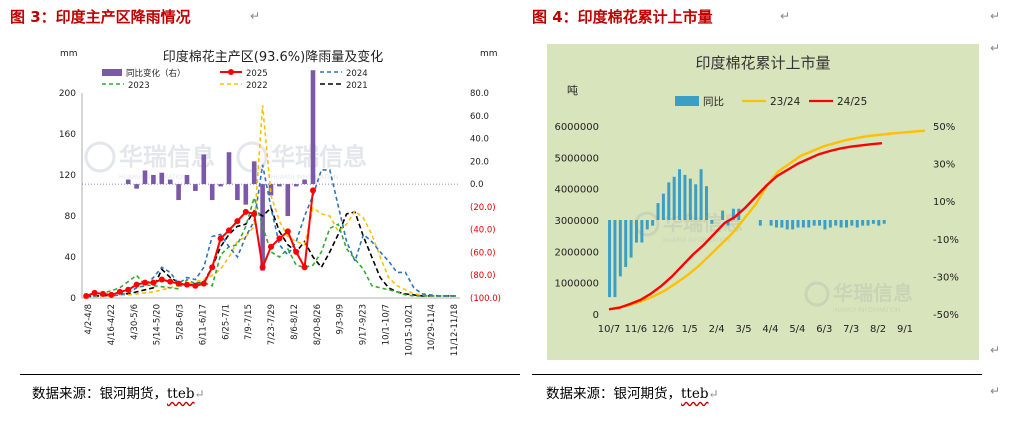  Describe the element at coordinates (181, 322) in the screenshot. I see `x-tick-label: 5/28-6/3` at that location.